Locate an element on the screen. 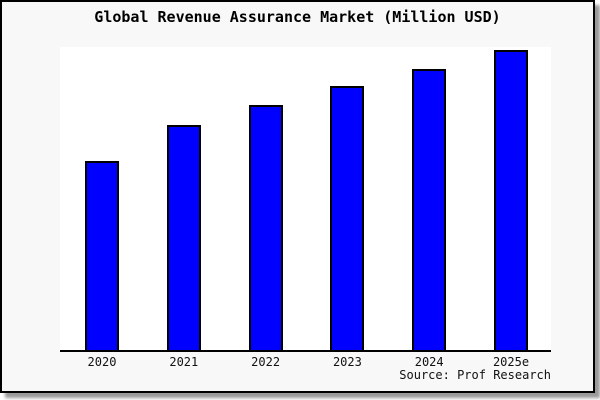 The image size is (600, 400). bar-2020 is located at coordinates (102, 255).